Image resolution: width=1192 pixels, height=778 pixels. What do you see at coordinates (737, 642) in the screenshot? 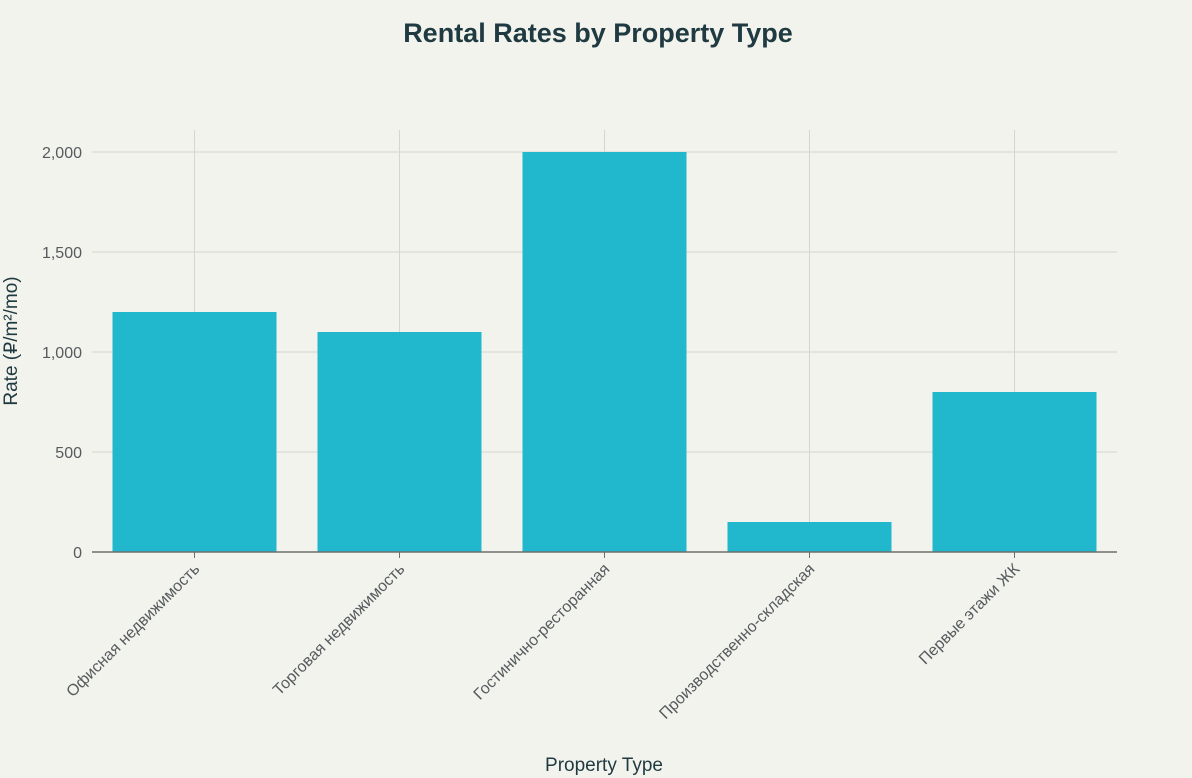
I see `x-tick-label: Производственно-складская` at bounding box center [737, 642].